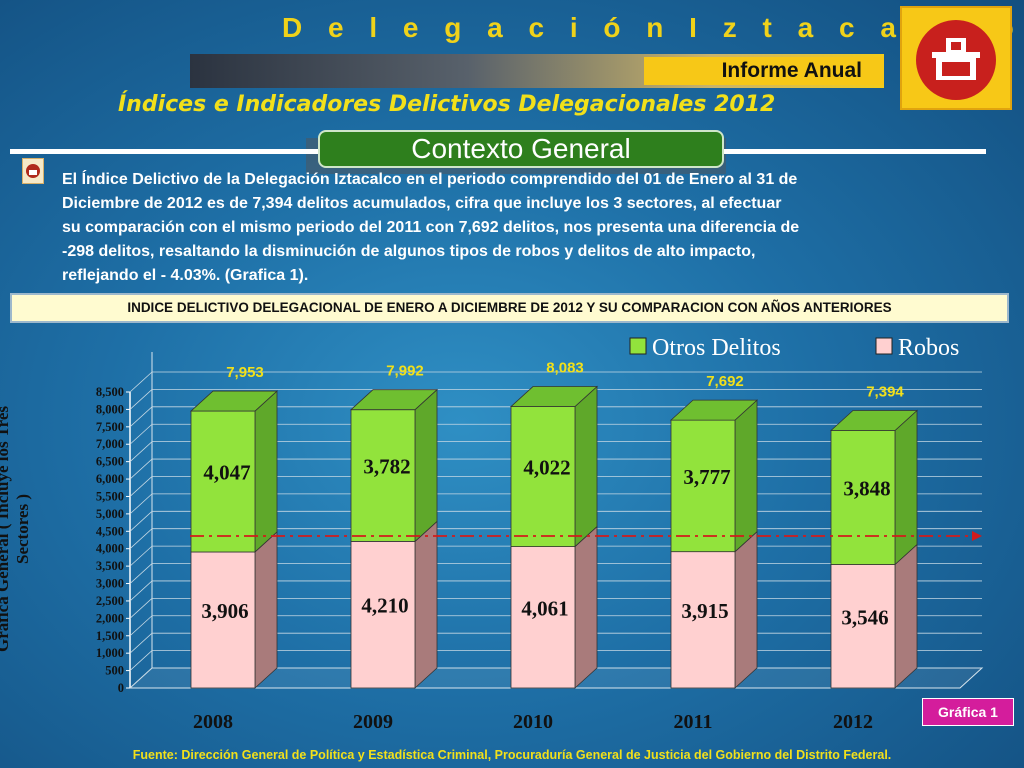 This screenshot has width=1024, height=768. Describe the element at coordinates (565, 368) in the screenshot. I see `total-value-label: 8,083` at that location.